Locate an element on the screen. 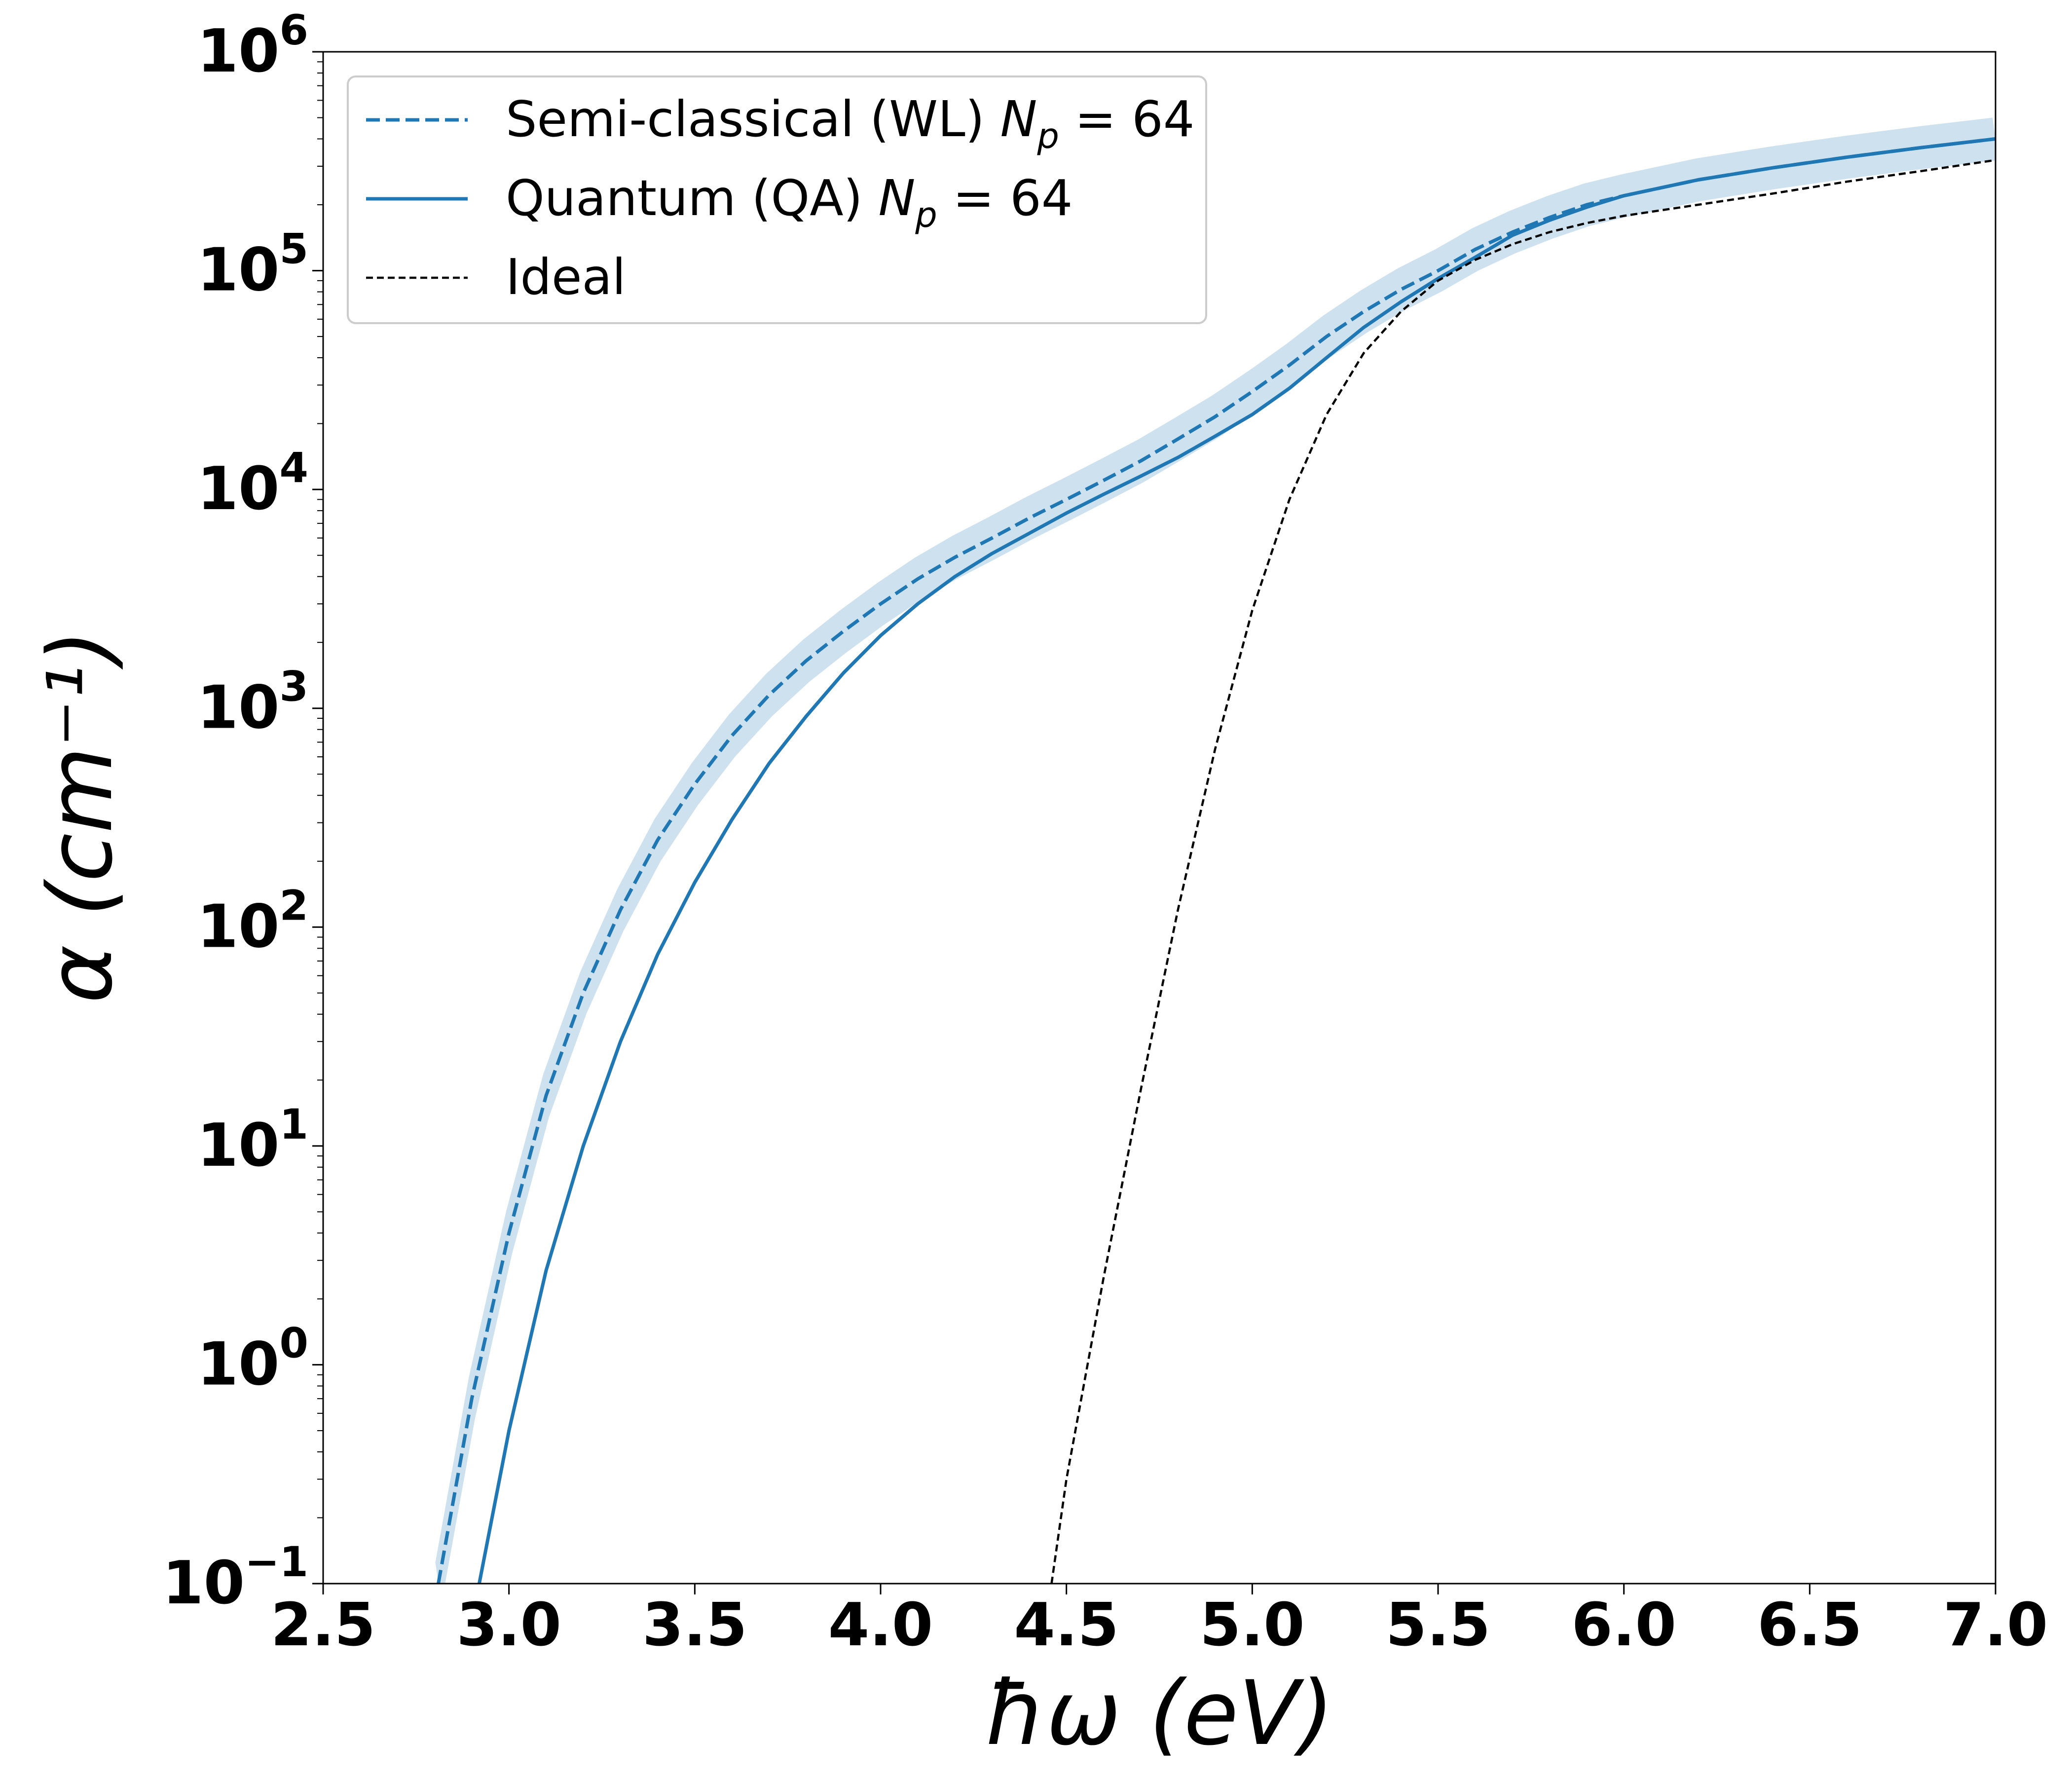  x-tick-label: 5.5 is located at coordinates (1439, 1625).